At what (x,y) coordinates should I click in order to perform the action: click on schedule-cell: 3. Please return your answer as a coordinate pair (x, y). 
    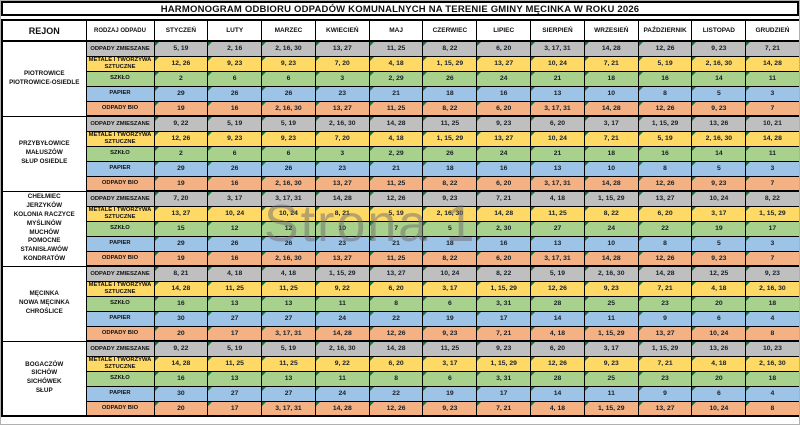
    Looking at the image, I should click on (772, 93).